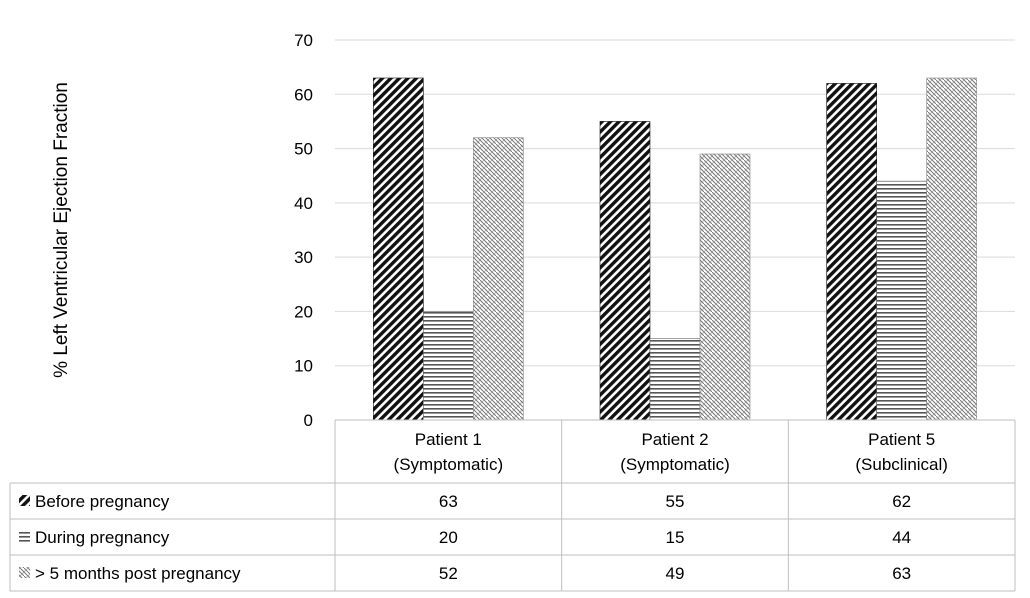  I want to click on y-tick-label: 30, so click(303, 257).